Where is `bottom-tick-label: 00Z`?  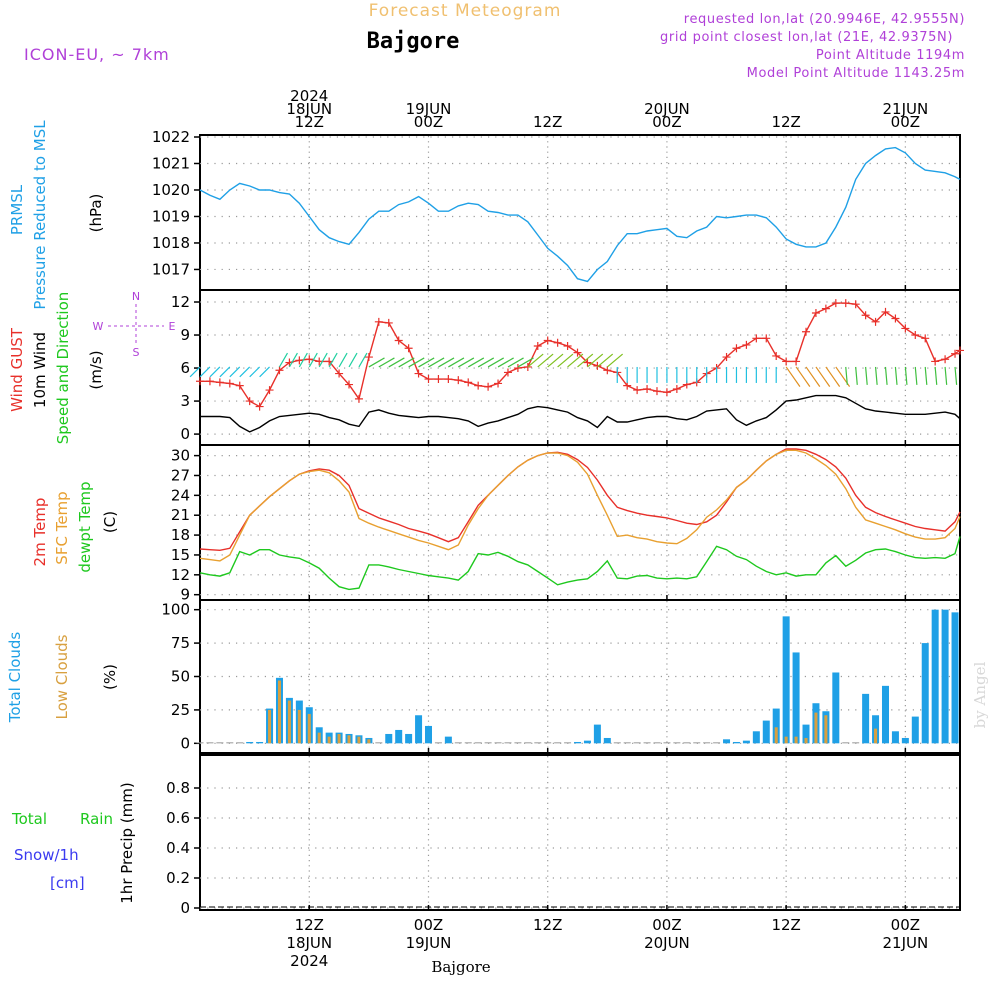 bottom-tick-label: 00Z is located at coordinates (428, 925).